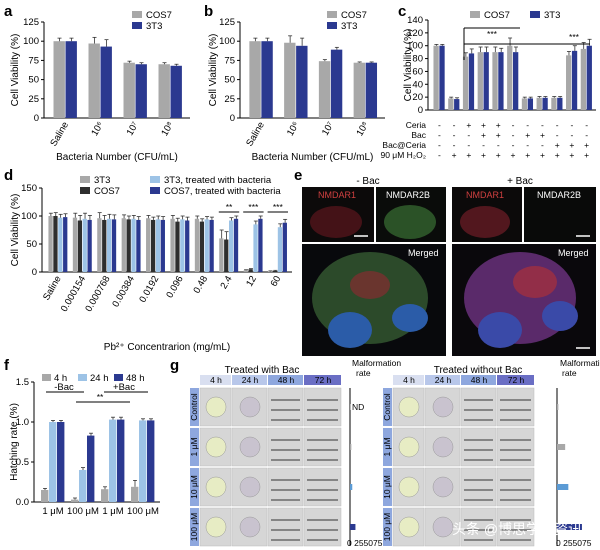 The height and width of the screenshot is (550, 600). Describe the element at coordinates (100, 397) in the screenshot. I see `significance-stars: **` at that location.